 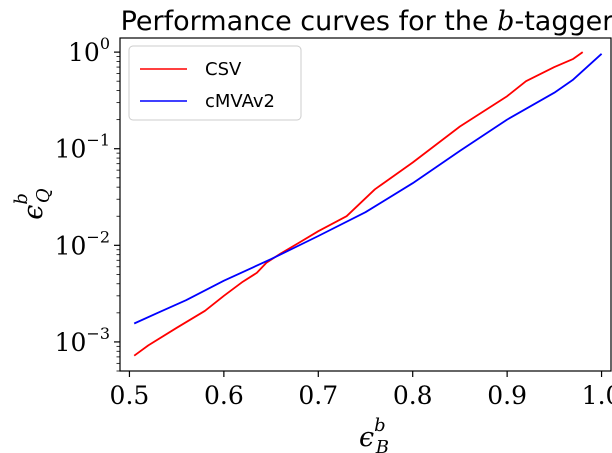 I want to click on legend-label-csv: CSV, so click(x=223, y=69).